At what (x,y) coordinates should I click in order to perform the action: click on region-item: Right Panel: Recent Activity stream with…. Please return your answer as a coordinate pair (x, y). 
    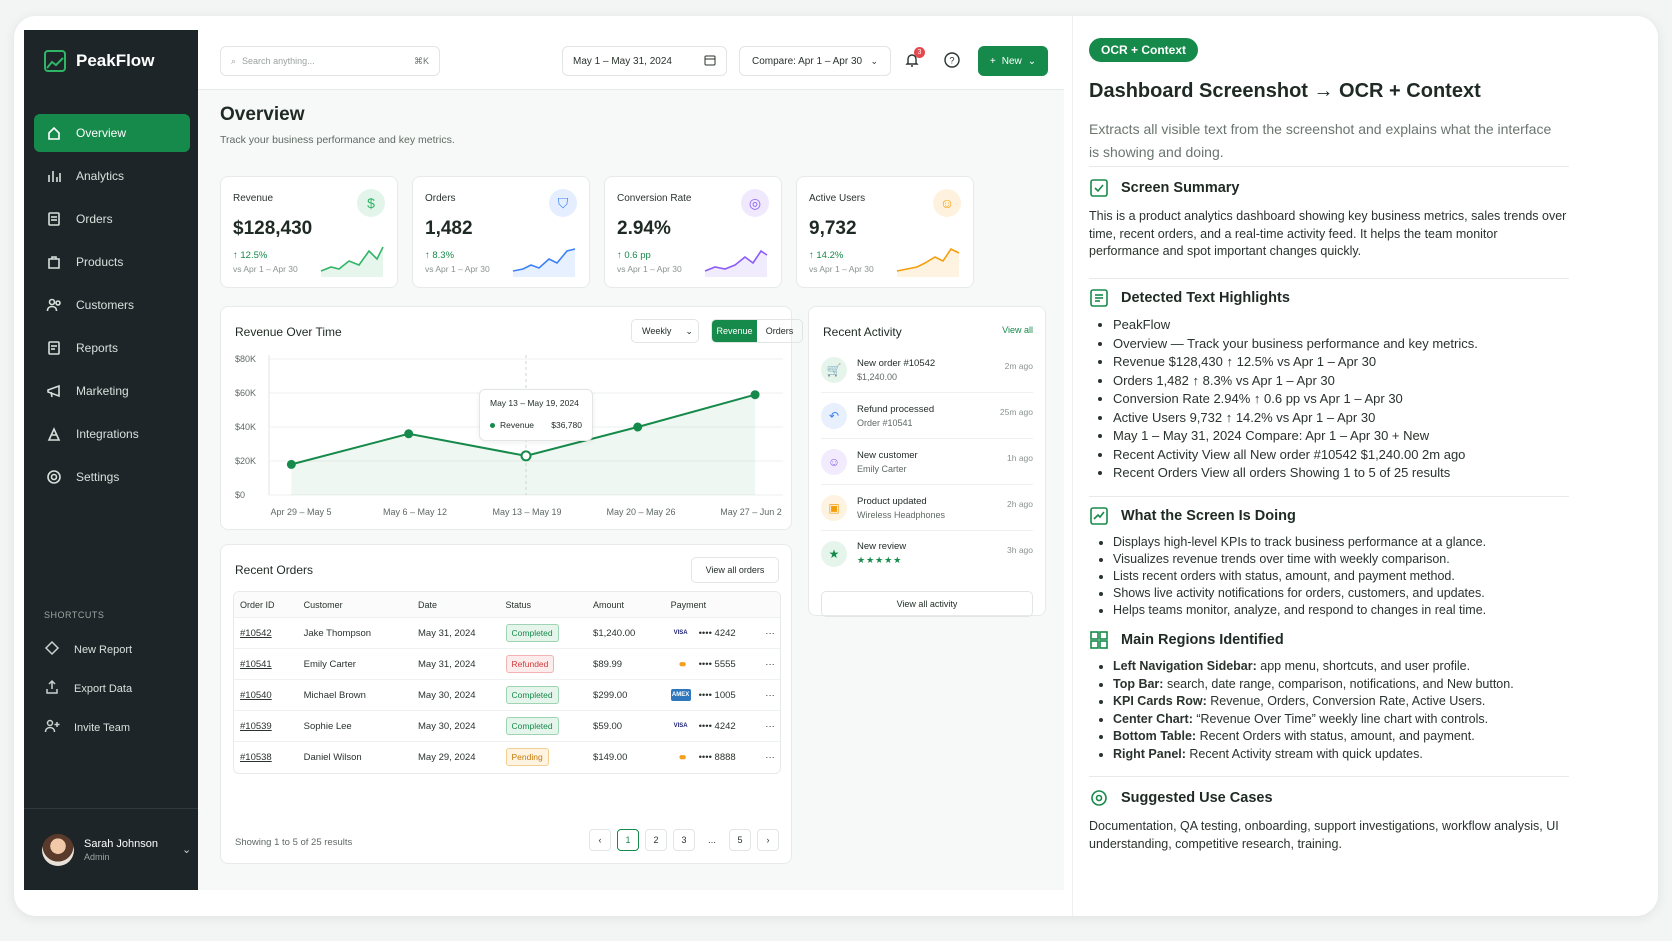
    Looking at the image, I should click on (1341, 755).